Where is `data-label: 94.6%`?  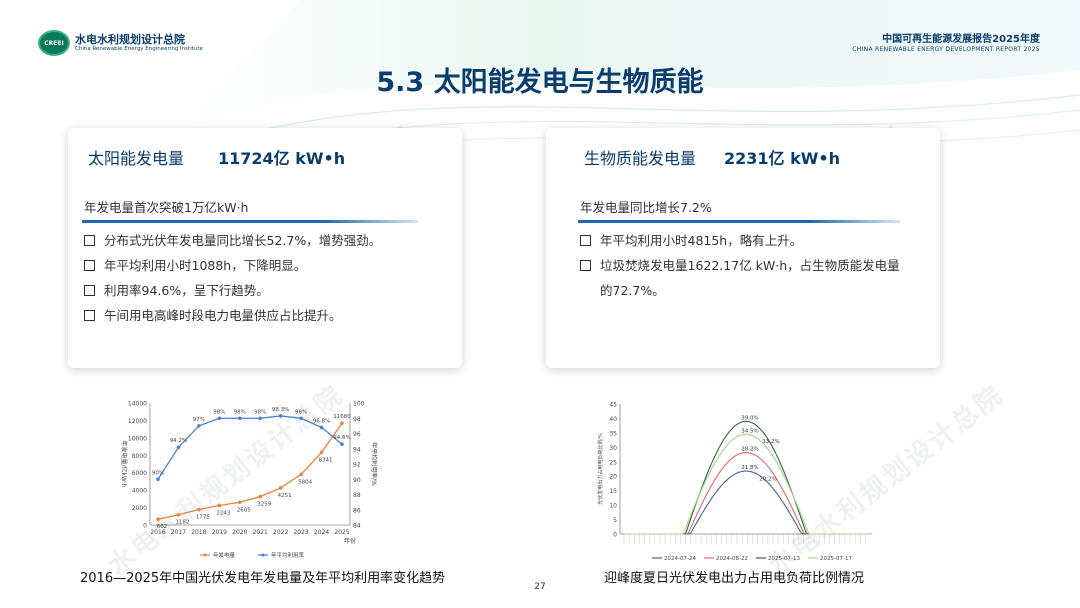 data-label: 94.6% is located at coordinates (341, 438).